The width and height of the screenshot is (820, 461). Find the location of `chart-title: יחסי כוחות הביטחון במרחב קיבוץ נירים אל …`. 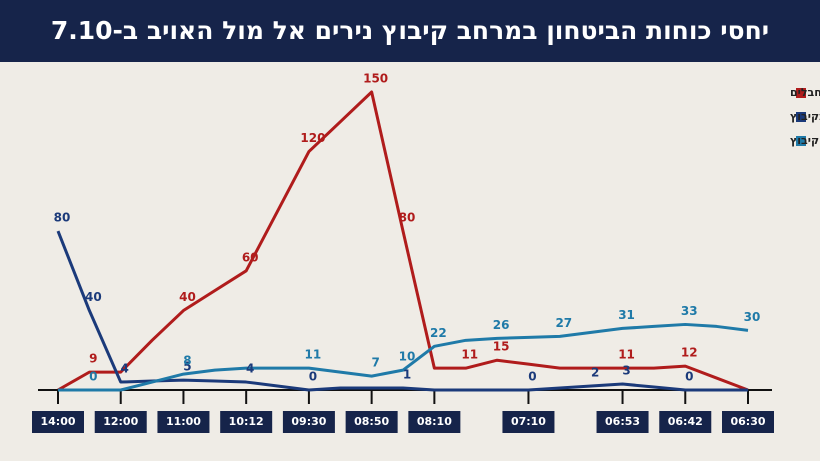

chart-title: יחסי כוחות הביטחון במרחב קיבוץ נירים אל … is located at coordinates (410, 30).